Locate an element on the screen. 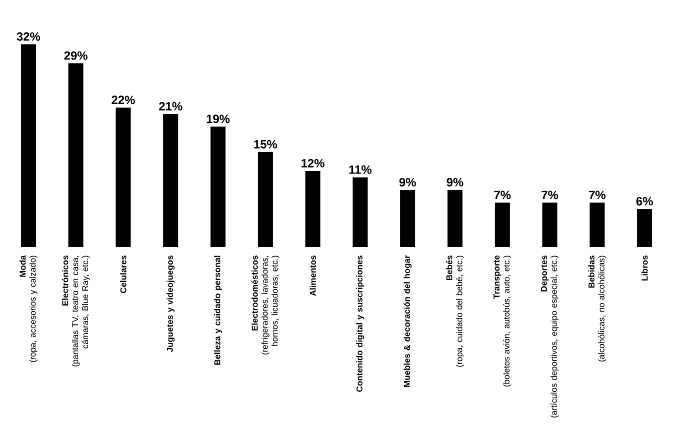  x-tick-label: Belleza y cuidado personal is located at coordinates (218, 310).